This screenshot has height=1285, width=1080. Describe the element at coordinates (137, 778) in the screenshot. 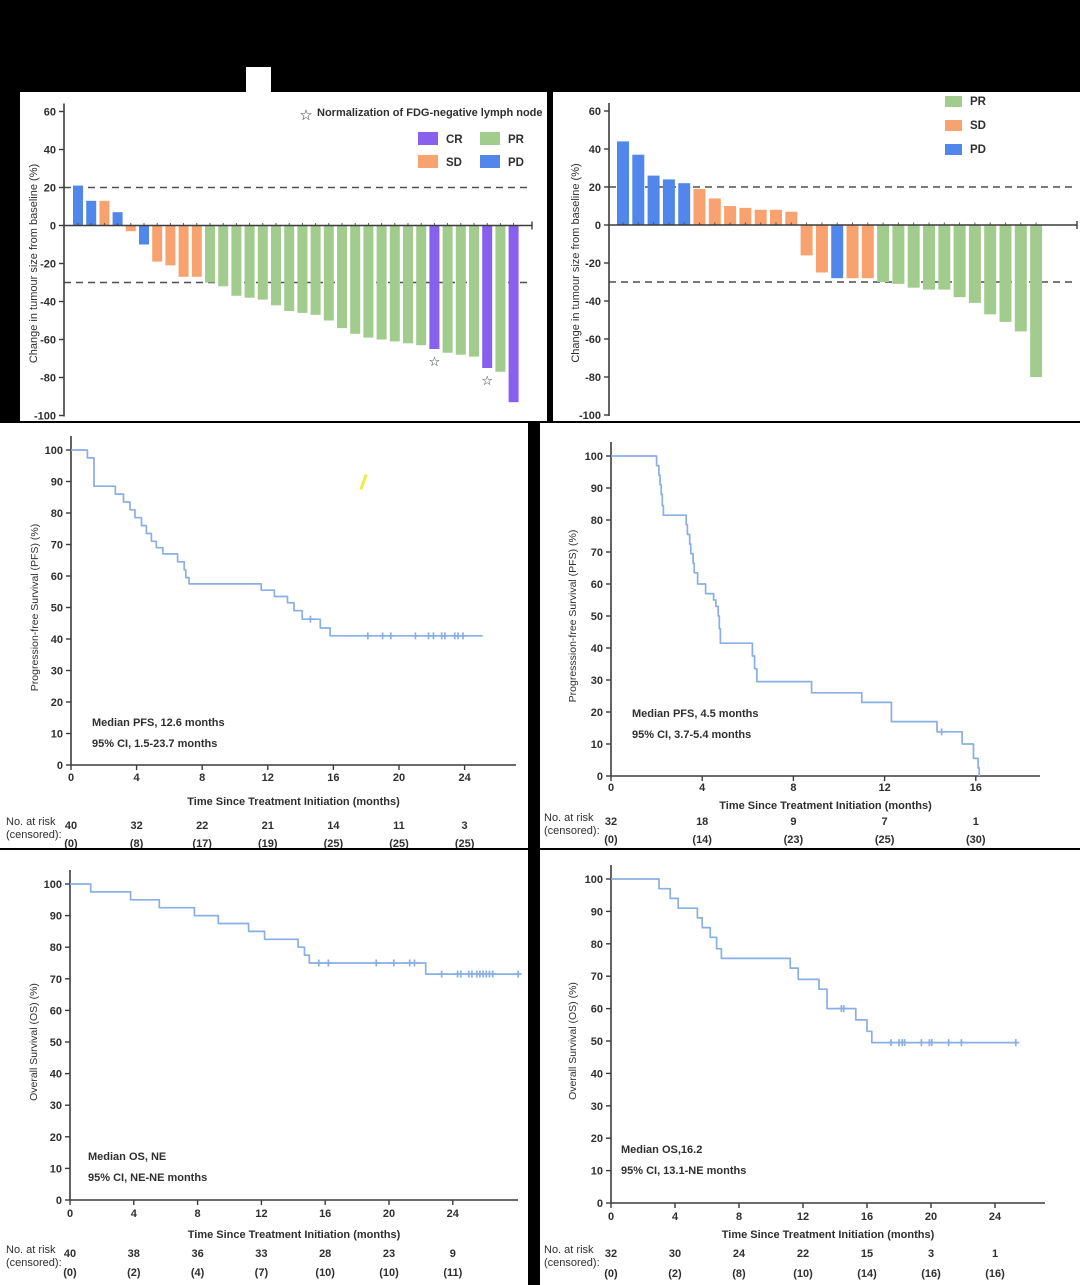

I see `svg-text: 4` at that location.